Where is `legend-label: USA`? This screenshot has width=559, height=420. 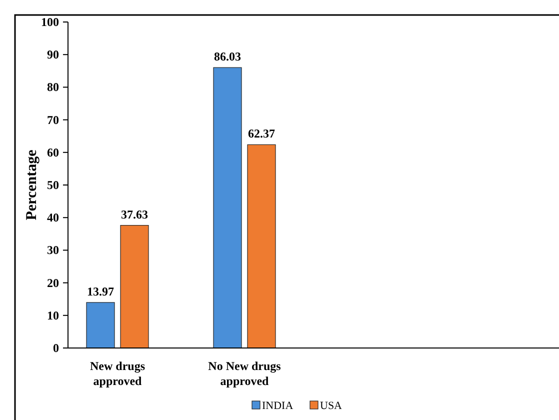
legend-label: USA is located at coordinates (331, 406).